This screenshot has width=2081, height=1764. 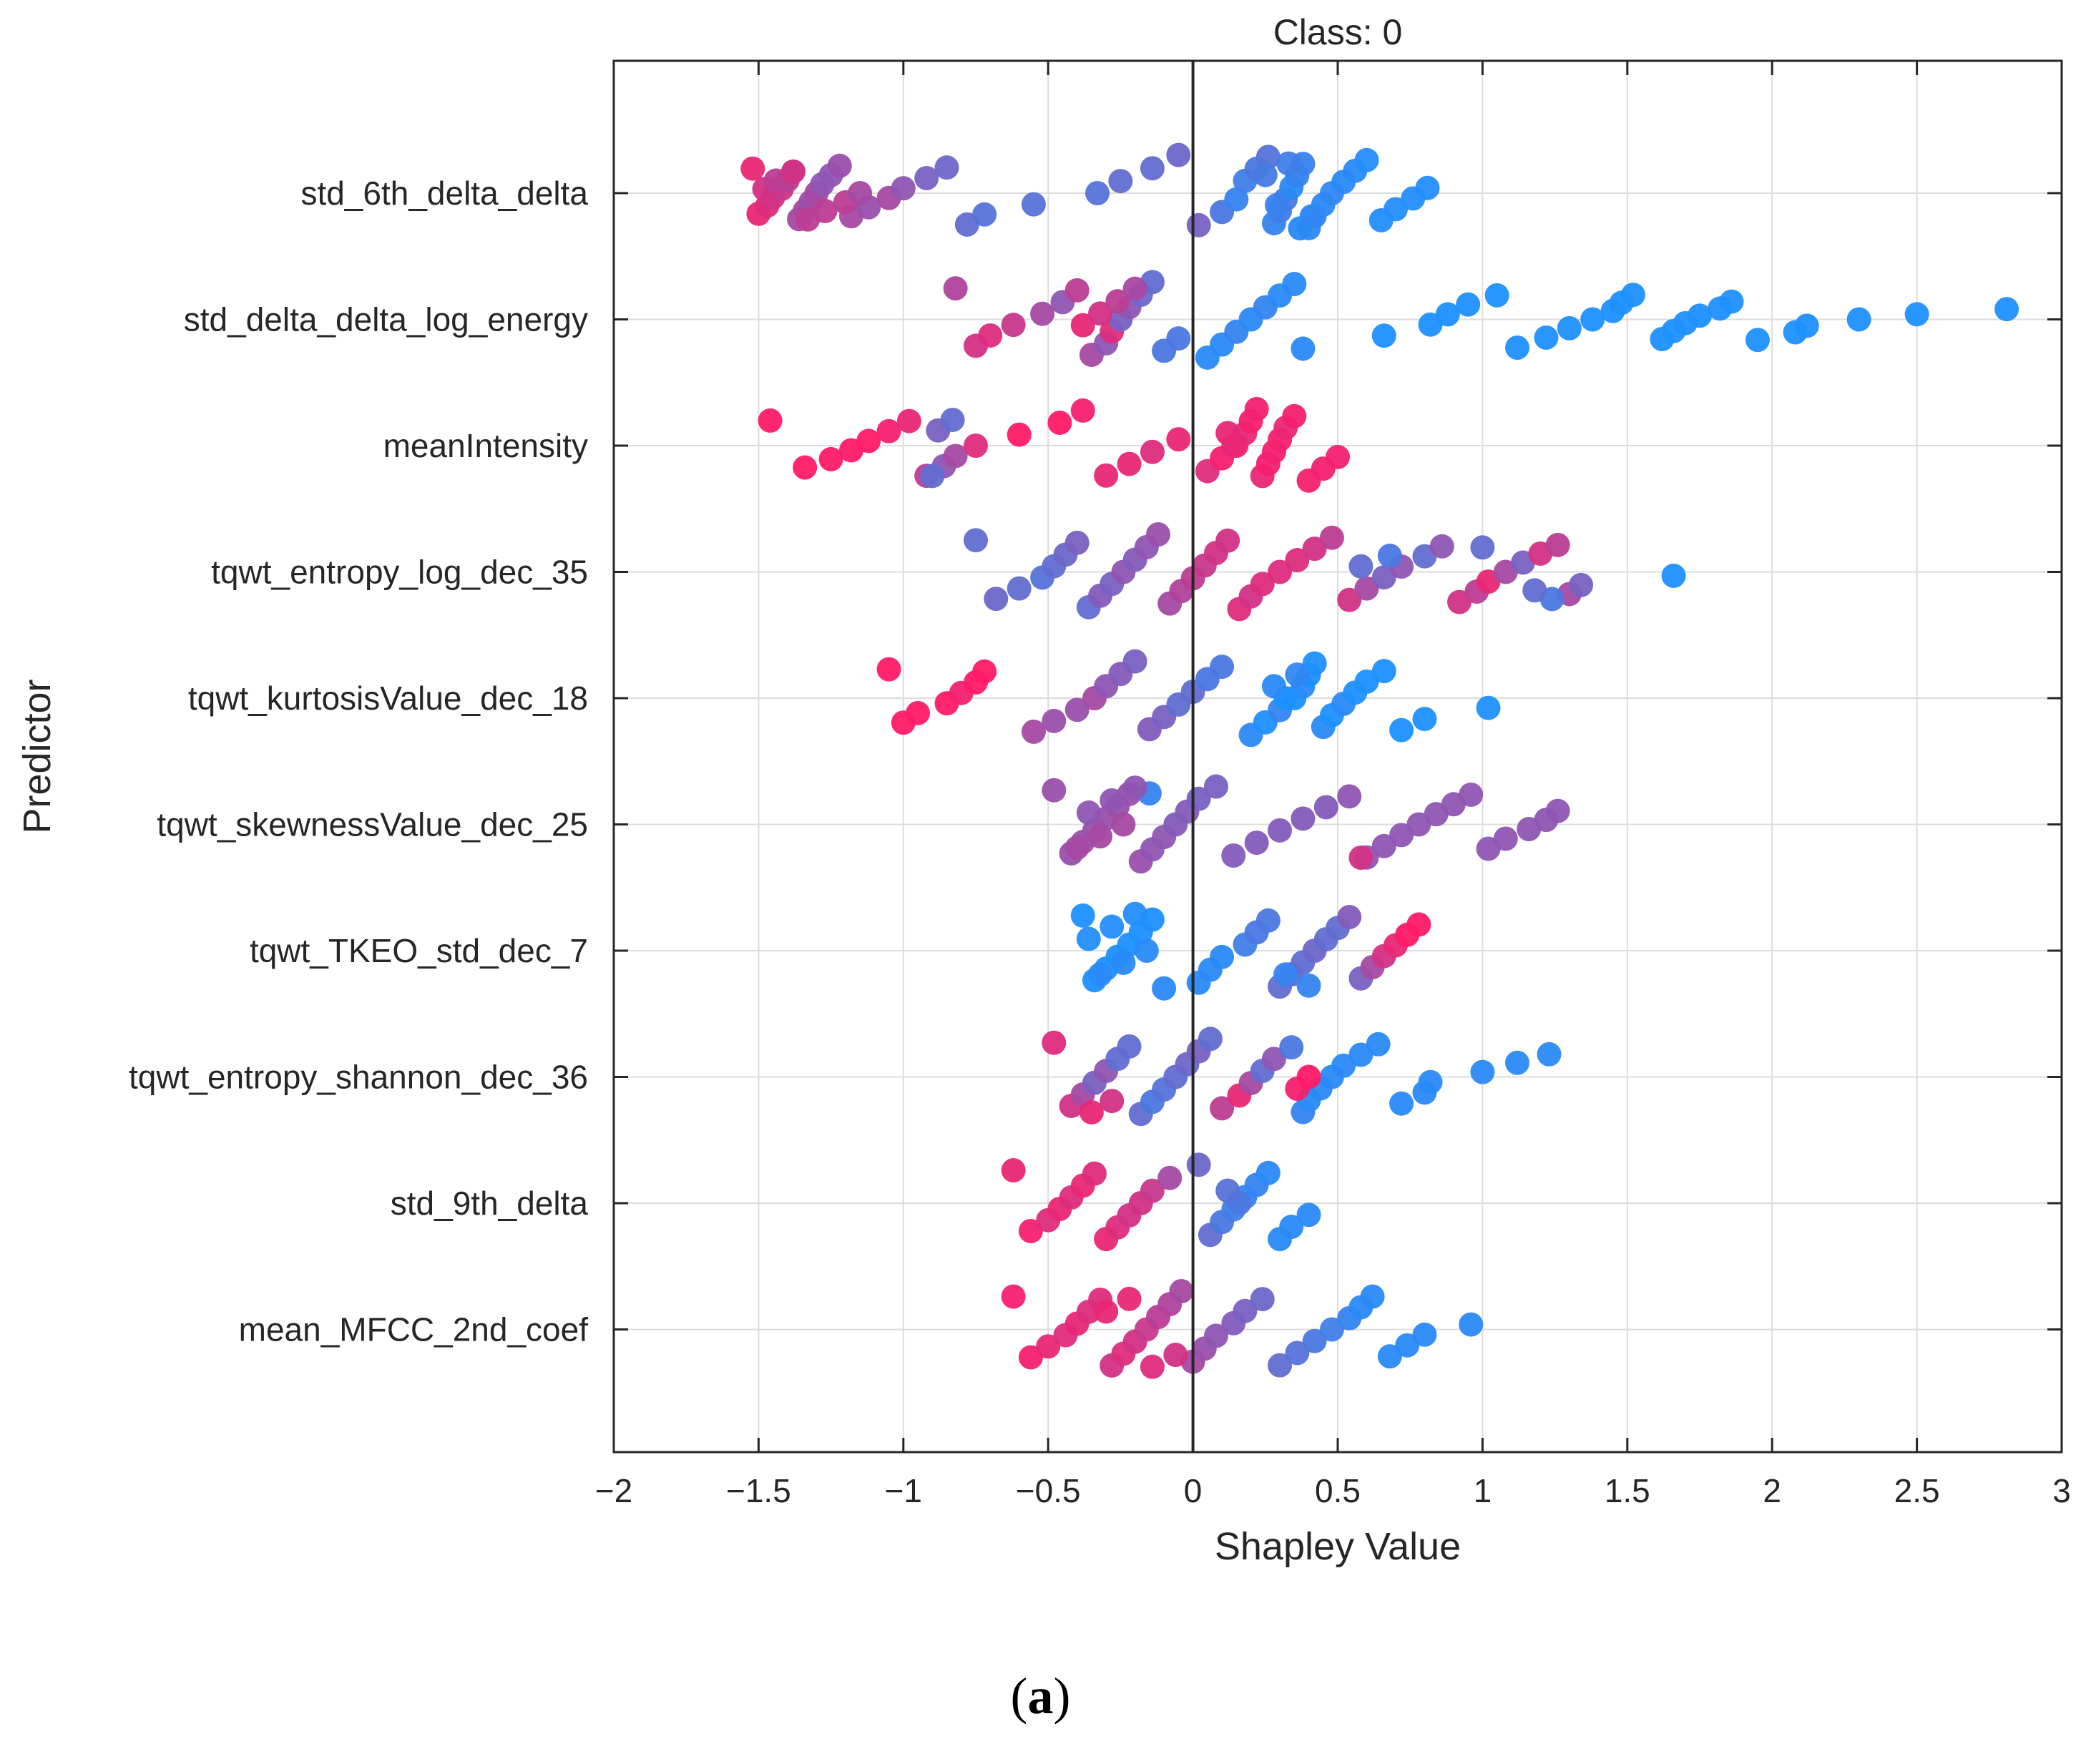 I want to click on x-axis-label: Shapley Value, so click(x=1338, y=1547).